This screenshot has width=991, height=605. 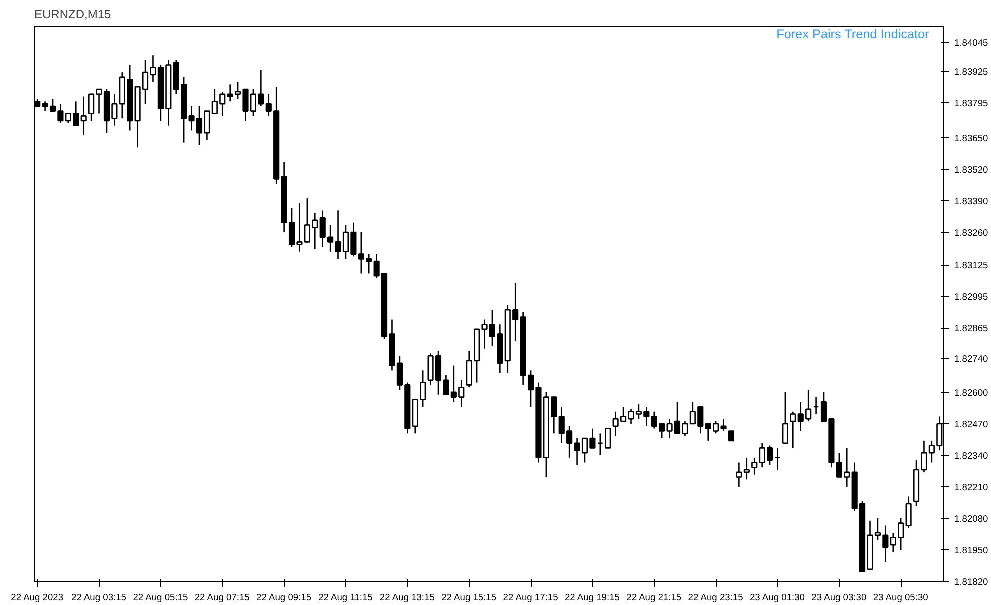 I want to click on y-tick-label: 1.82740, so click(x=971, y=359).